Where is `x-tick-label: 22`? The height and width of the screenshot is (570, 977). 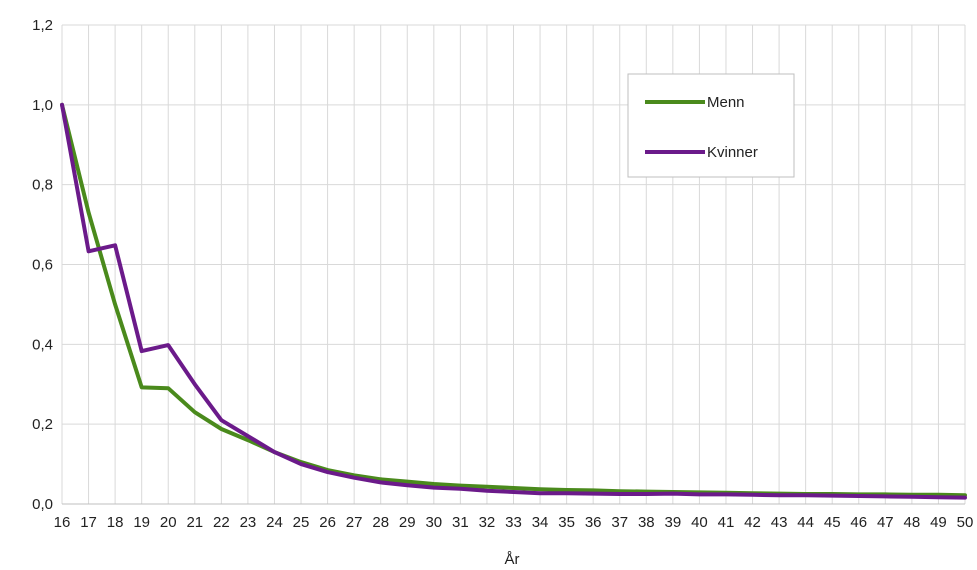
x-tick-label: 22 is located at coordinates (221, 522).